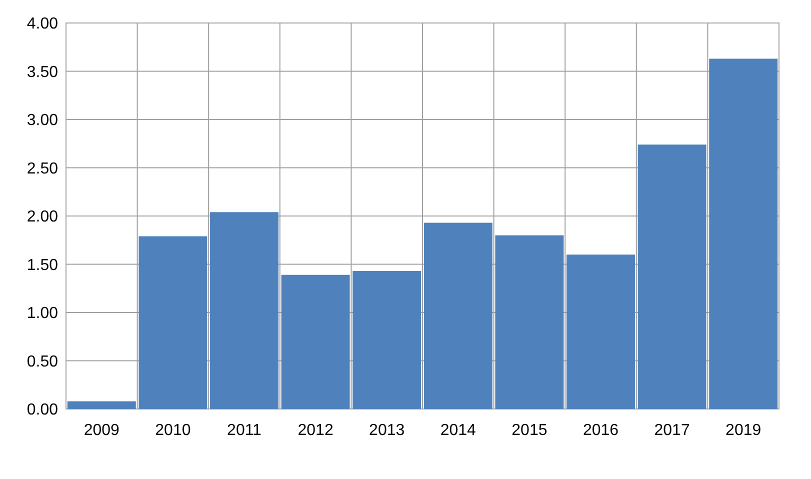 This screenshot has height=479, width=811. Describe the element at coordinates (42, 217) in the screenshot. I see `y-tick-label: 2.00` at that location.